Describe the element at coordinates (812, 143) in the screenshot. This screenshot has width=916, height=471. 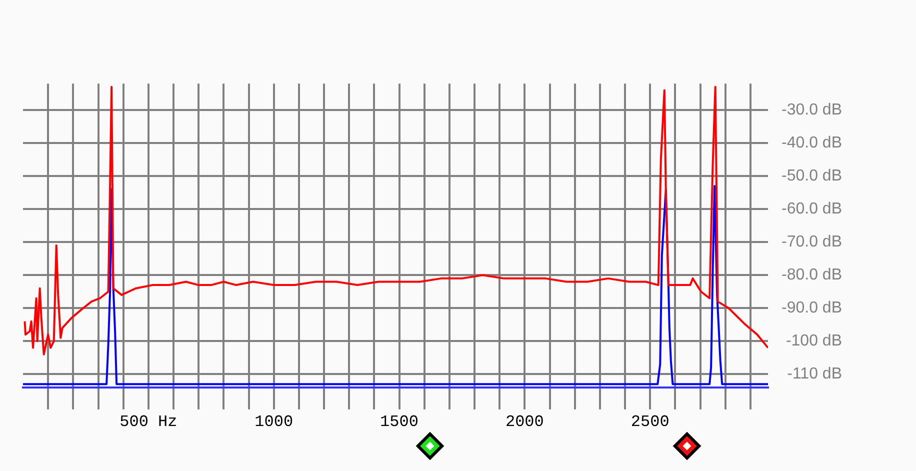
I see `y-tick-label: -40.0 dB` at that location.